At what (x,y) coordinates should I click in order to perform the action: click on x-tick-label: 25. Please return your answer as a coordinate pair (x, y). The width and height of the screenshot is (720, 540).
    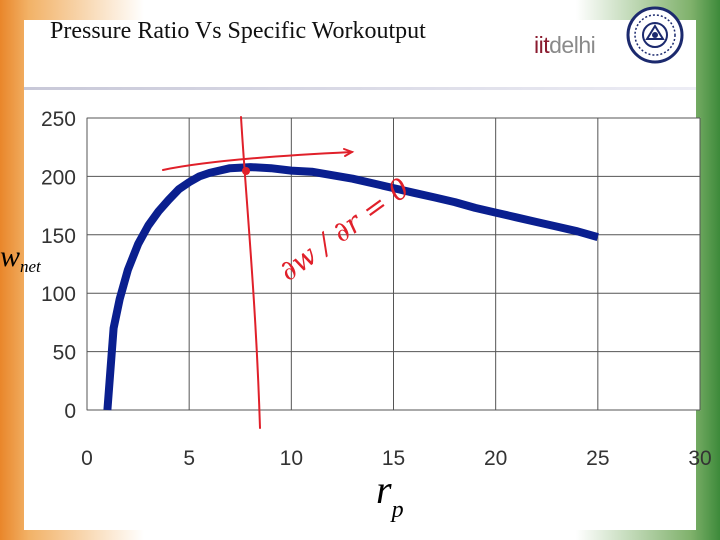
    Looking at the image, I should click on (597, 458).